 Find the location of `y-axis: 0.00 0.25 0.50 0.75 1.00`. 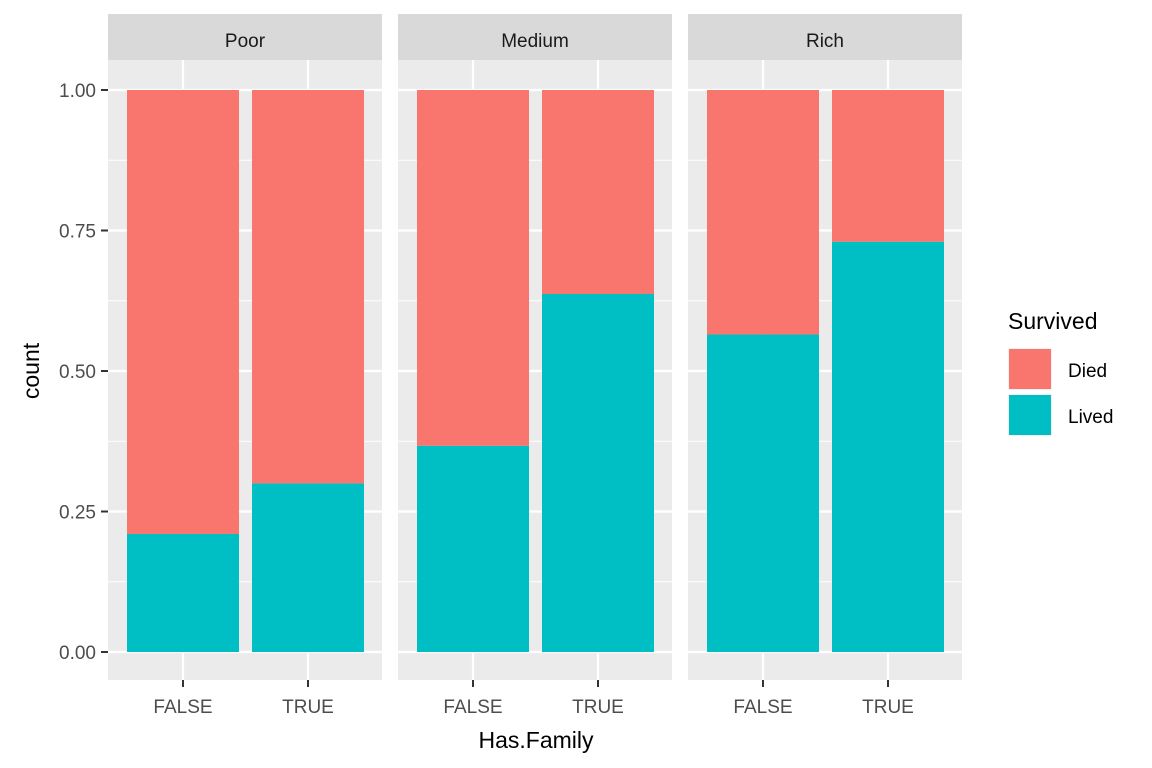

y-axis: 0.00 0.25 0.50 0.75 1.00 is located at coordinates (83, 372).